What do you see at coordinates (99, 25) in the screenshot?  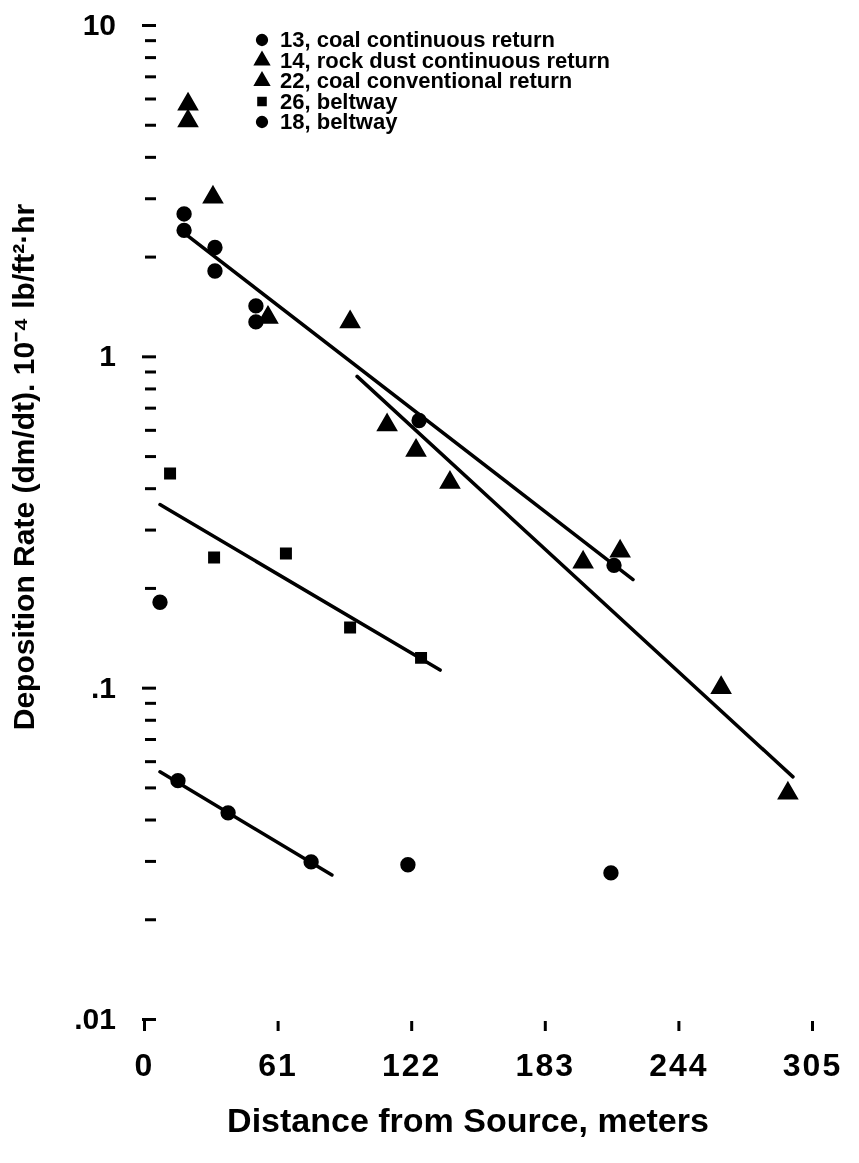 I see `y-tick-label: 10` at bounding box center [99, 25].